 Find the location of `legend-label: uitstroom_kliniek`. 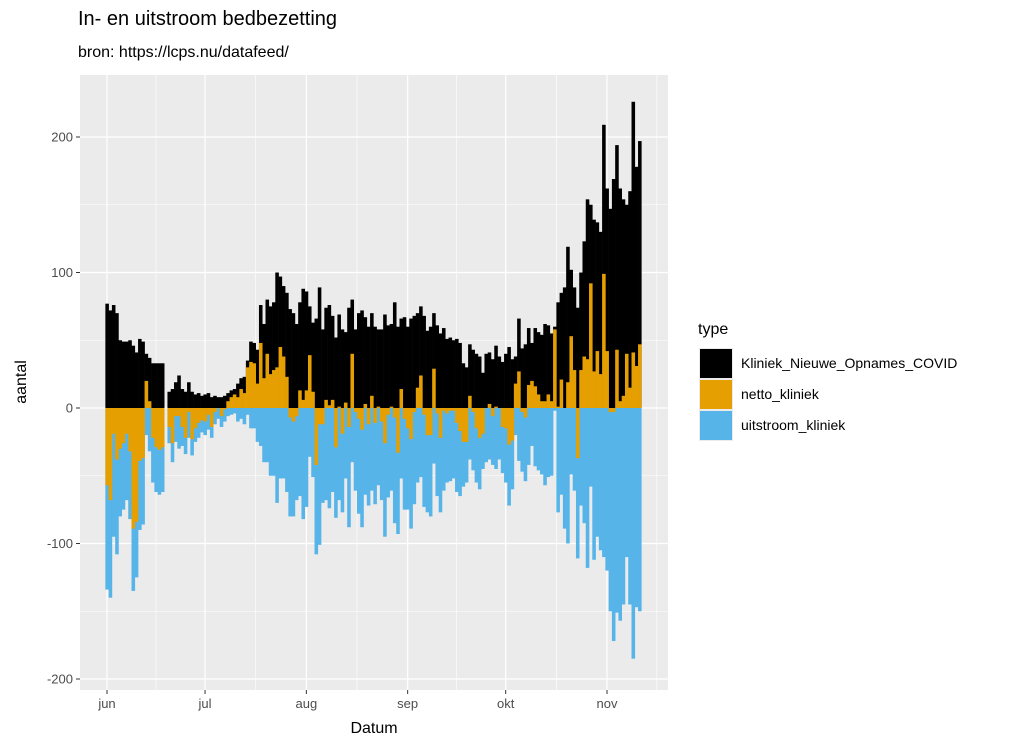

legend-label: uitstroom_kliniek is located at coordinates (793, 425).